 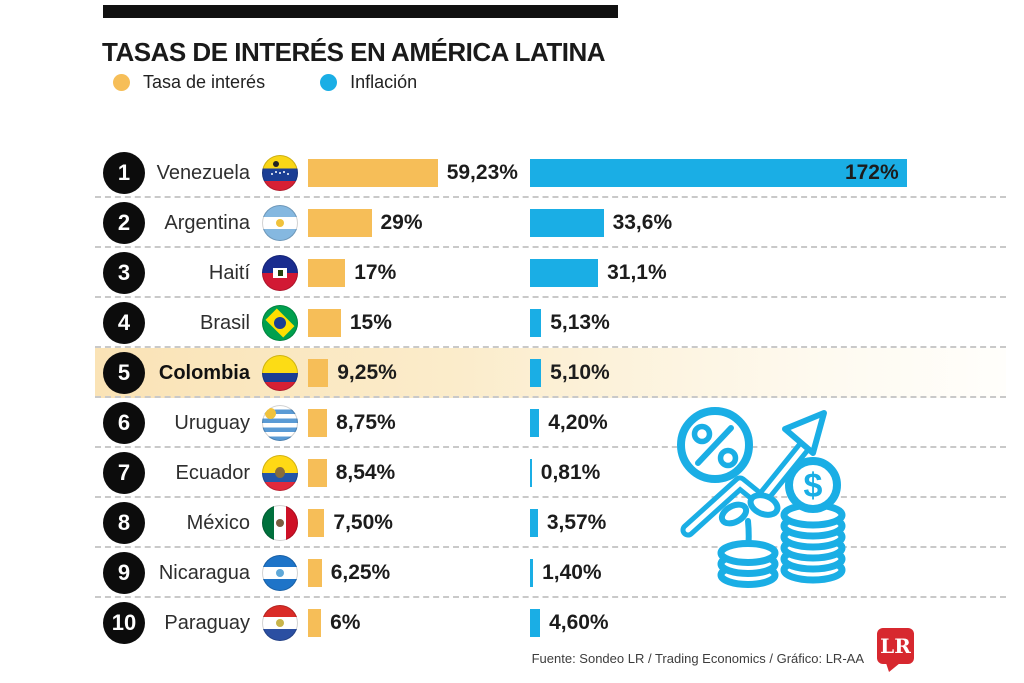 What do you see at coordinates (124, 273) in the screenshot?
I see `rank-badge: 3` at bounding box center [124, 273].